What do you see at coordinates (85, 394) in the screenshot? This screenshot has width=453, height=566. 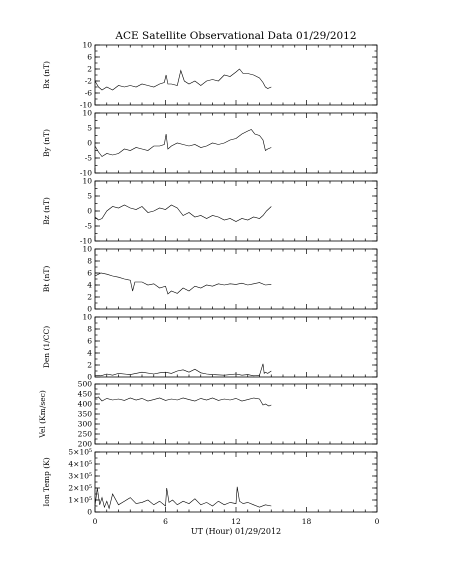 I see `y-tick-label: 450` at bounding box center [85, 394].